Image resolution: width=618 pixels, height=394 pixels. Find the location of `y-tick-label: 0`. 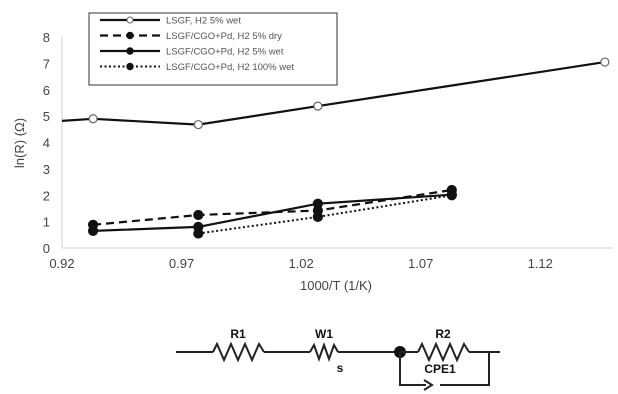

y-tick-label: 0 is located at coordinates (46, 248).